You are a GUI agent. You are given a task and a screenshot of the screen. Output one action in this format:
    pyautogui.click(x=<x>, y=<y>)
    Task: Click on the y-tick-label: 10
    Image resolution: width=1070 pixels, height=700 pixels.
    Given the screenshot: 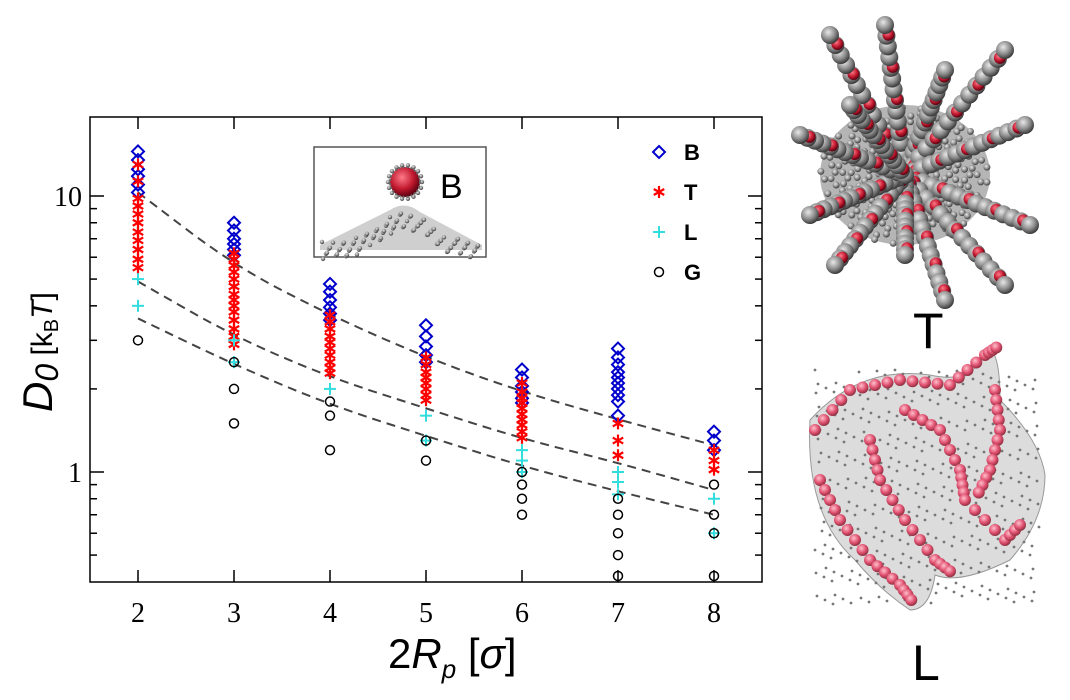 What is the action you would take?
    pyautogui.click(x=68, y=197)
    